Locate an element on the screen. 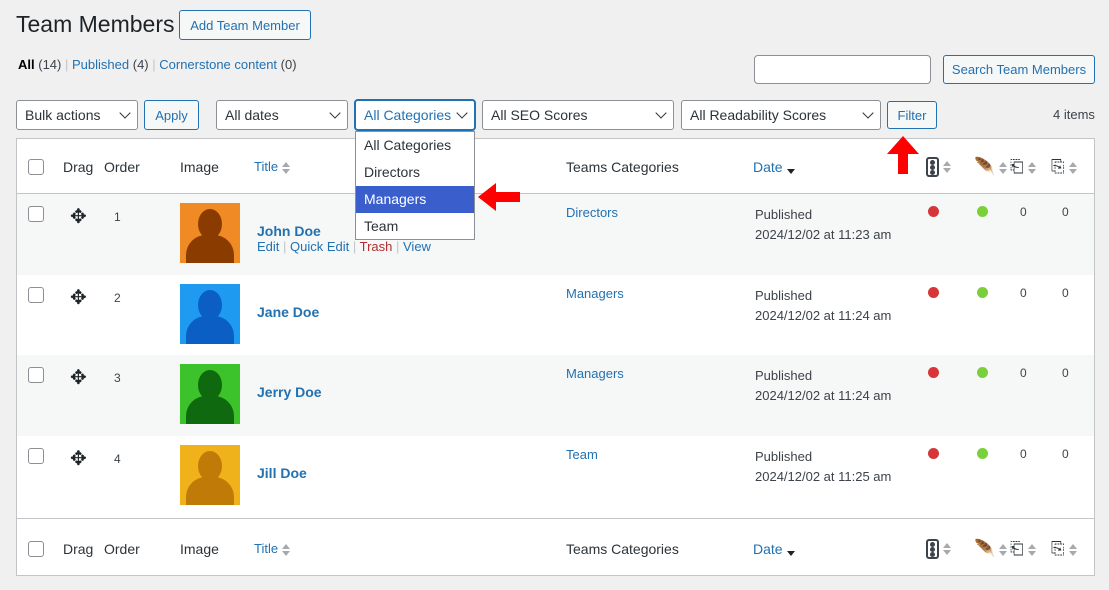 This screenshot has width=1109, height=590. count: (4) is located at coordinates (140, 64).